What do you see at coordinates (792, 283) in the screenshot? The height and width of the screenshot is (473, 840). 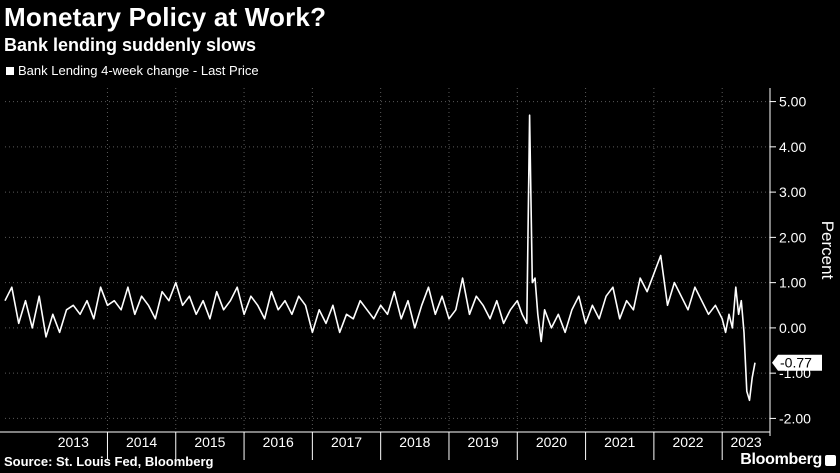 I see `y-tick-label: 1.00` at bounding box center [792, 283].